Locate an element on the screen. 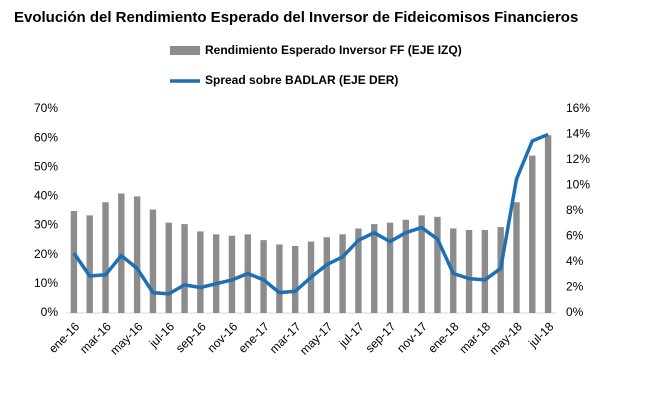 This screenshot has height=404, width=648. x-tick-label: ene-17 is located at coordinates (254, 337).